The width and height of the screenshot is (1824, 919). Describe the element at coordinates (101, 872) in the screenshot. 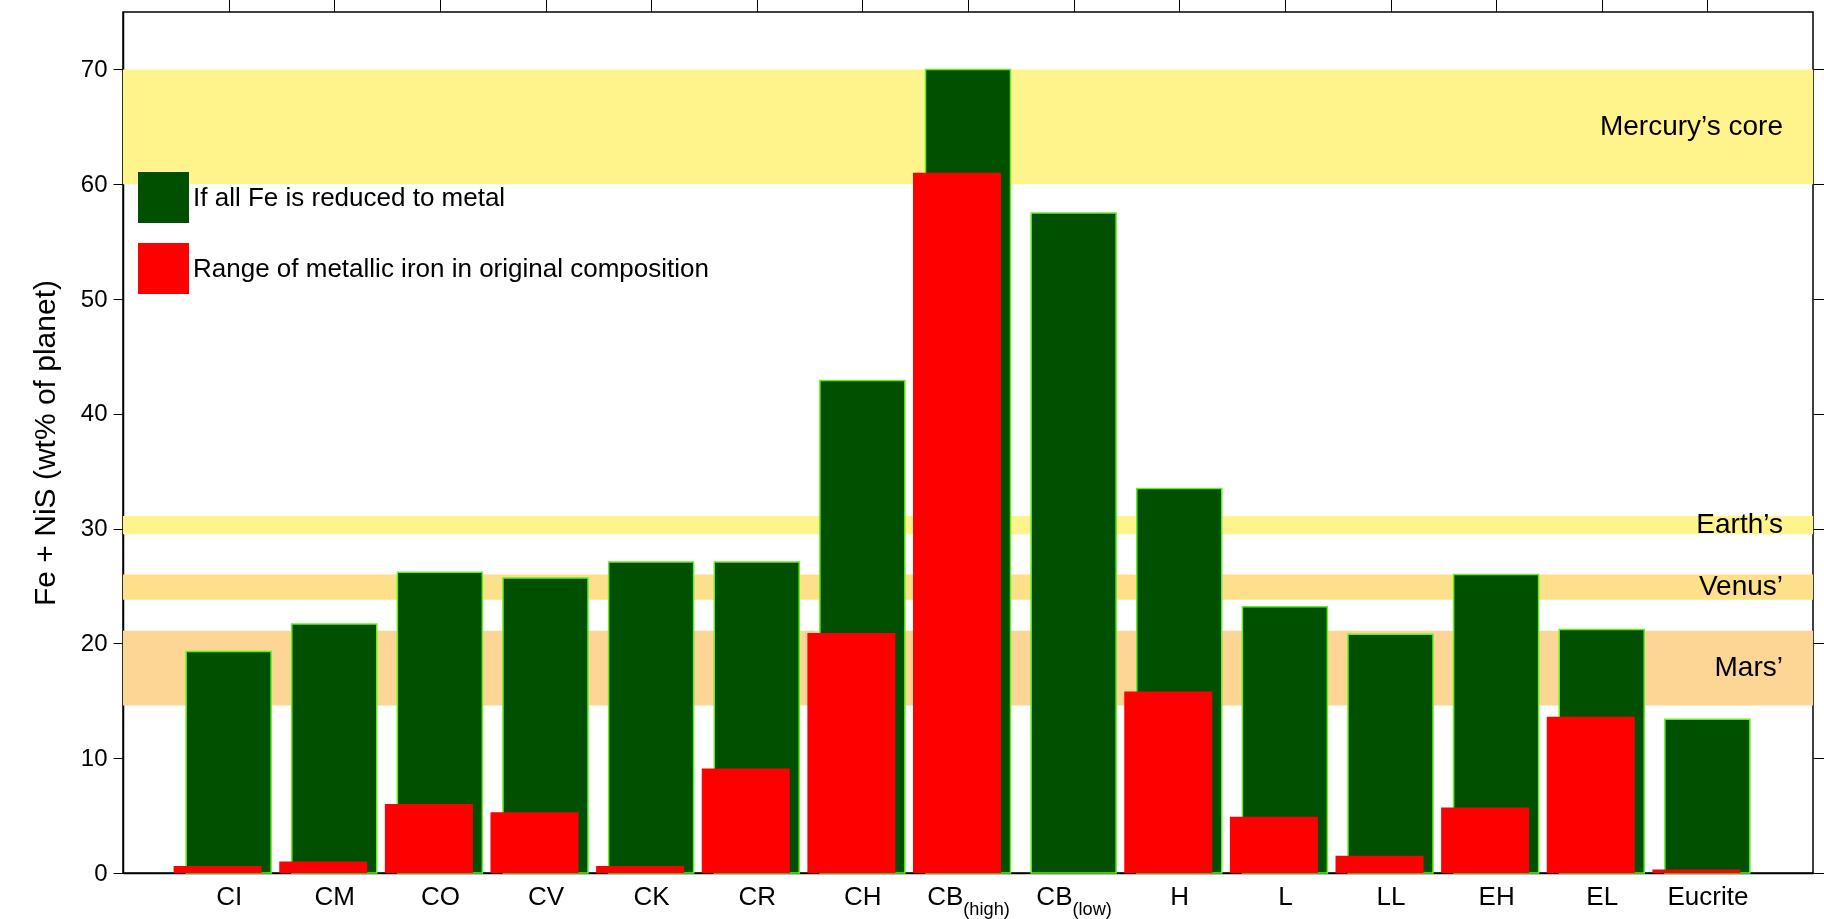

I see `y-tick-label: 0` at that location.